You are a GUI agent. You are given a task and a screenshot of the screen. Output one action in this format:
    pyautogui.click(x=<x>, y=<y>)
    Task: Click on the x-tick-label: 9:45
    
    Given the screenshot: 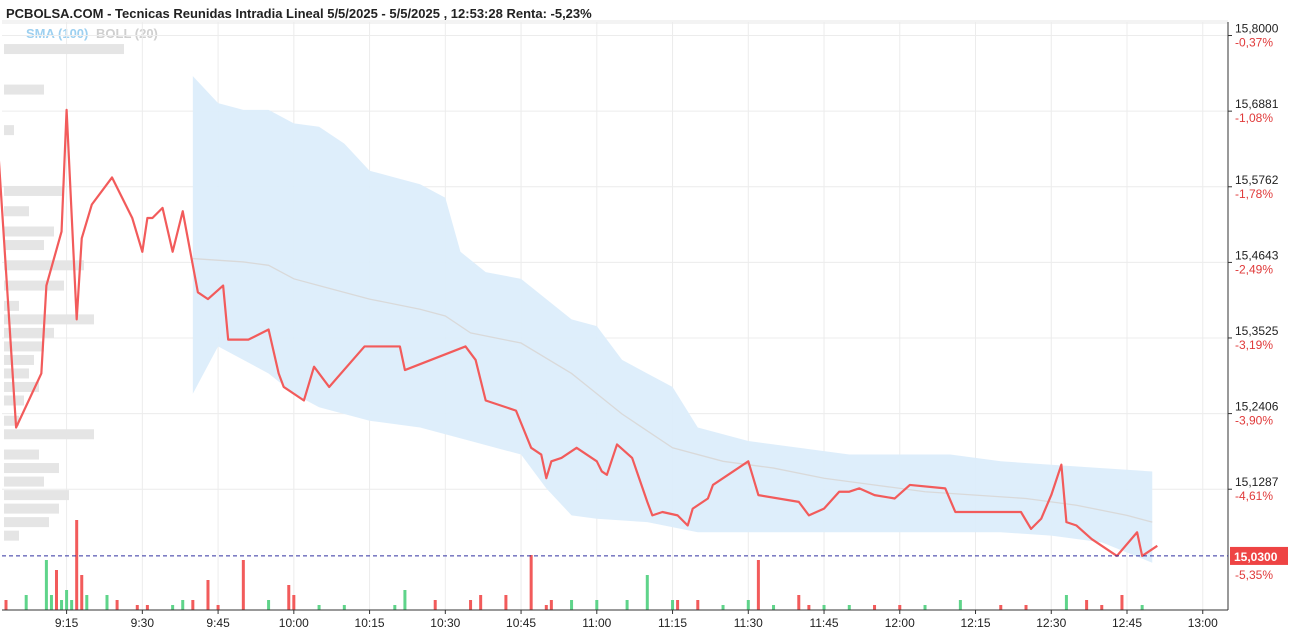 What is the action you would take?
    pyautogui.click(x=218, y=623)
    